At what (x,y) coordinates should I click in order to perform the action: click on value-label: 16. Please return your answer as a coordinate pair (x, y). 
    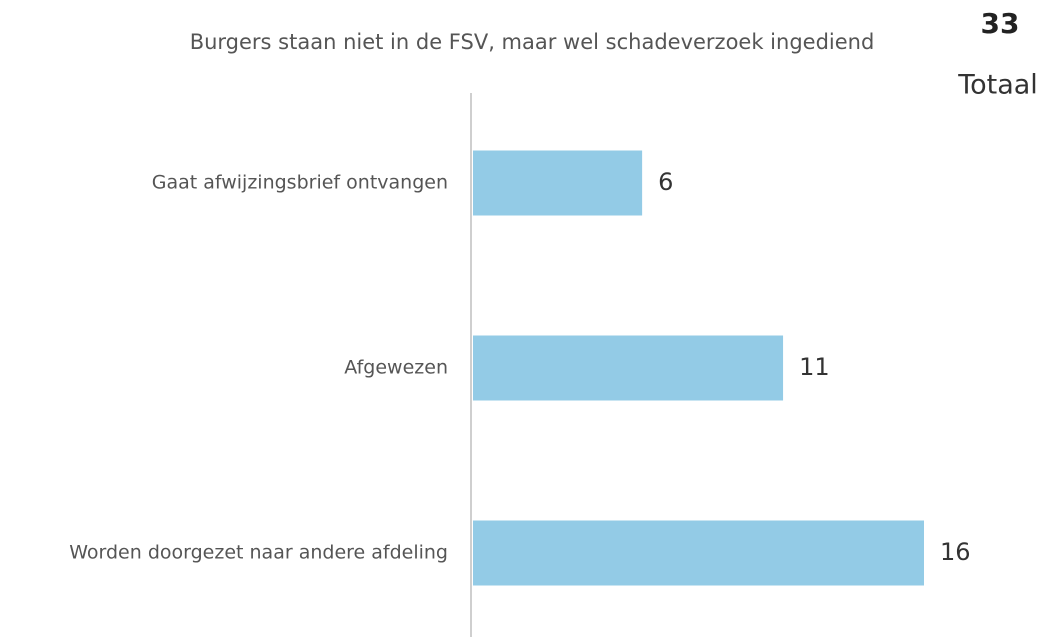
    Looking at the image, I should click on (955, 552).